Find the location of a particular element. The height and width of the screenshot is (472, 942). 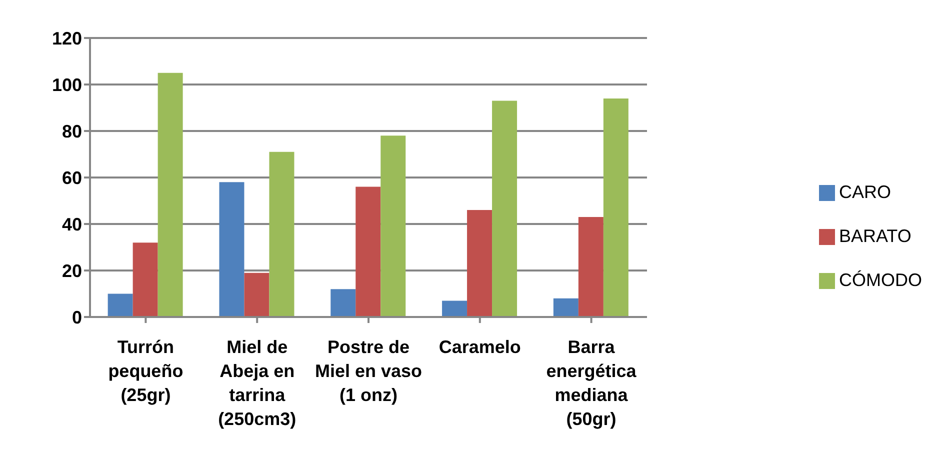

x-tick-label: Caramelo is located at coordinates (479, 347).